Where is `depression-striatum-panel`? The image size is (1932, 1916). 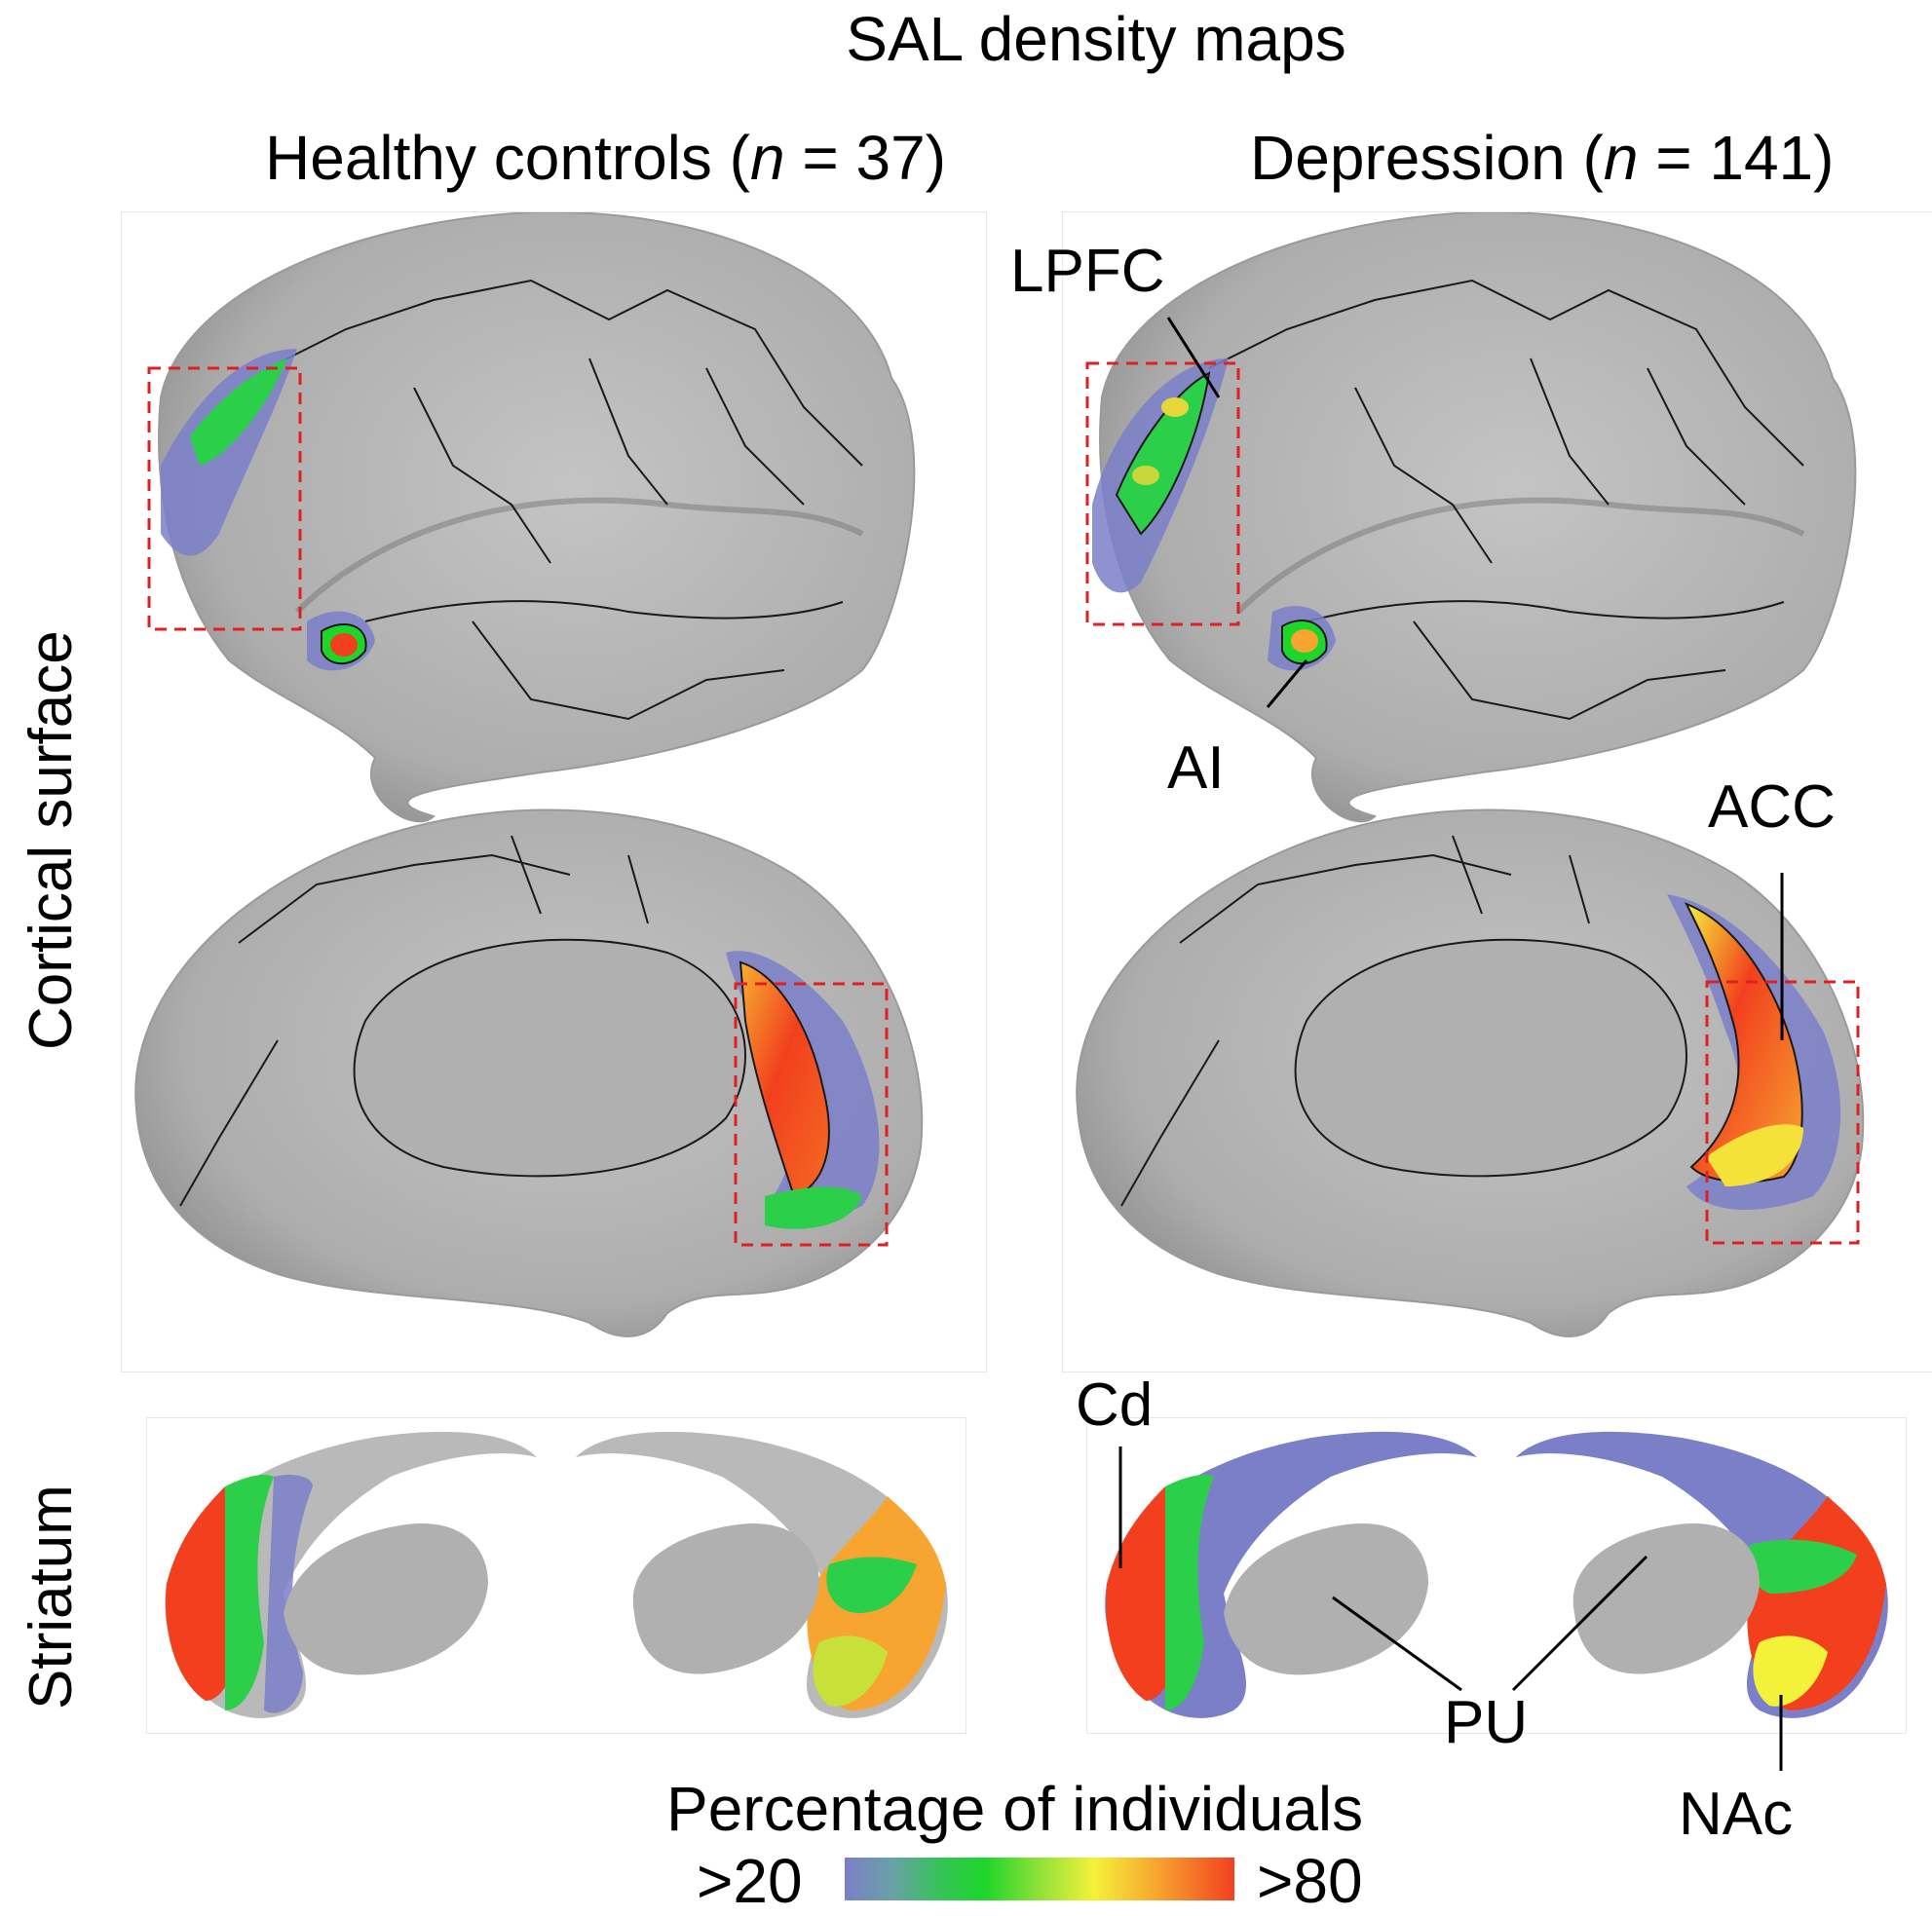
depression-striatum-panel is located at coordinates (1496, 1575).